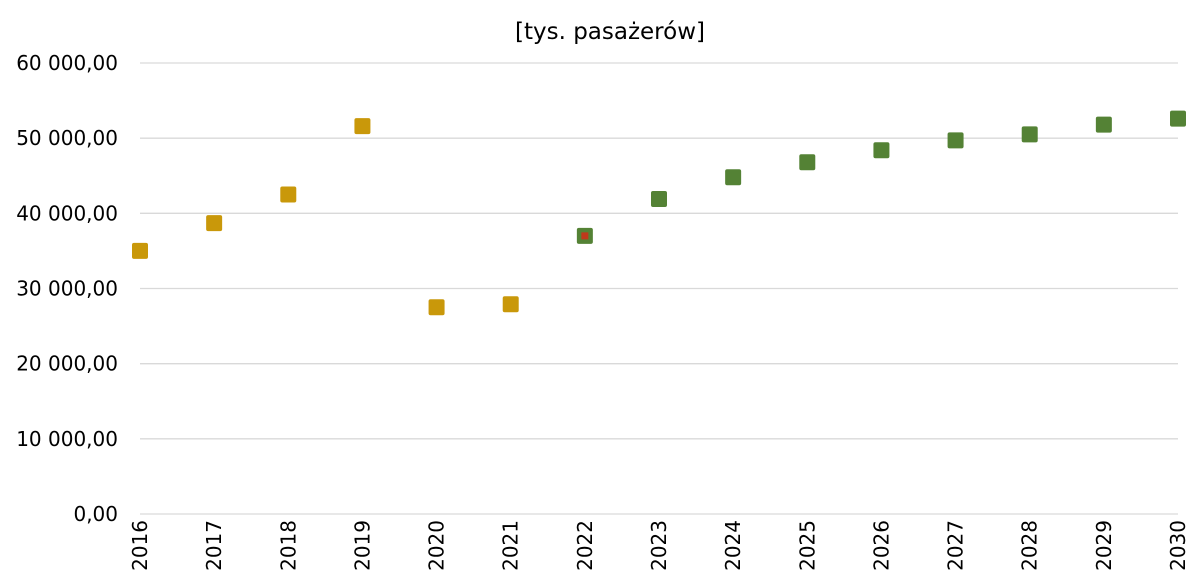 This screenshot has width=1194, height=587. I want to click on y-tick-label: 50 000,00, so click(67, 138).